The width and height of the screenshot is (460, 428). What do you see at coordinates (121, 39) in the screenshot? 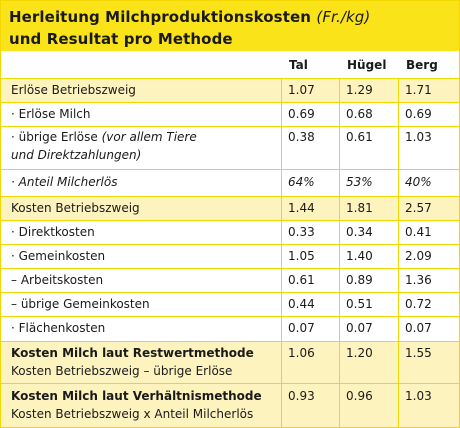
I see `title-line-2: und Resultat pro Methode` at bounding box center [121, 39].